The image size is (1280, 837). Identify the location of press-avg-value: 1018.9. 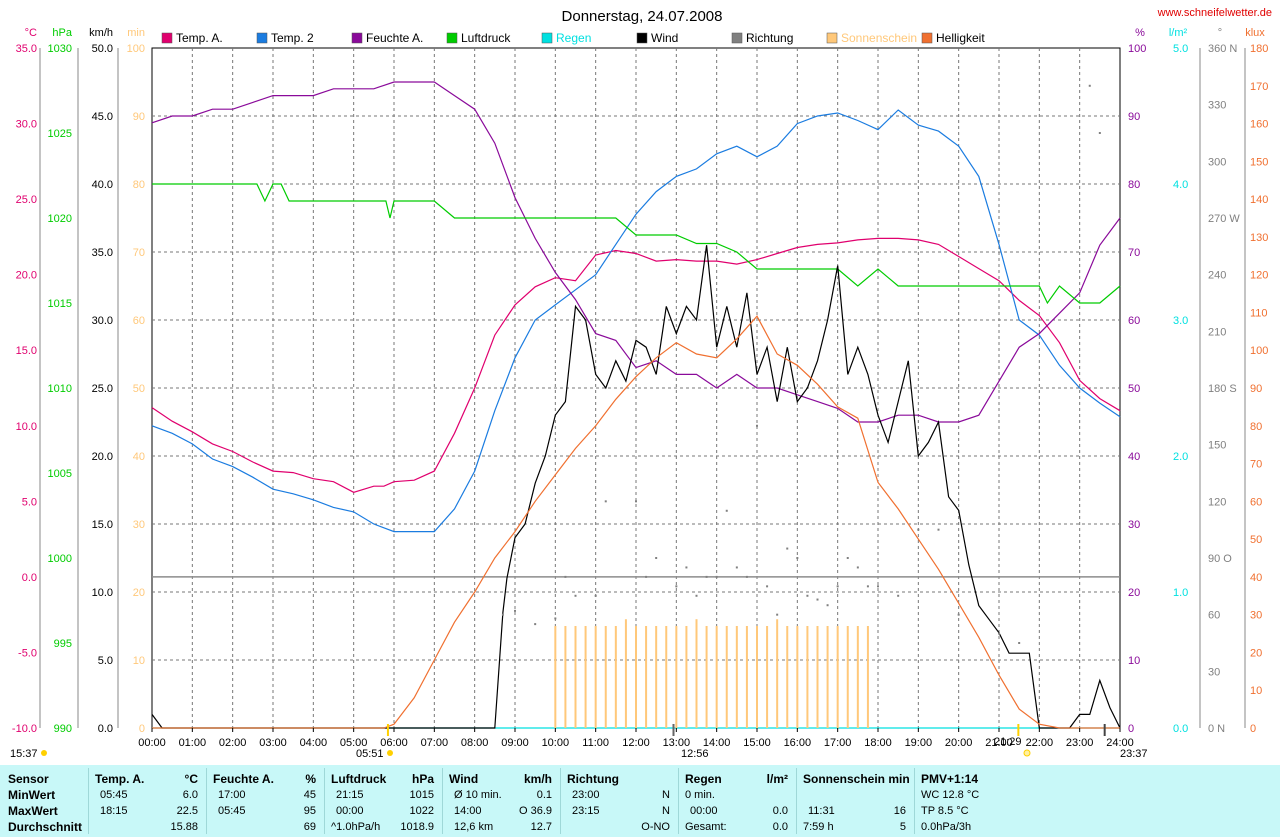
(417, 827).